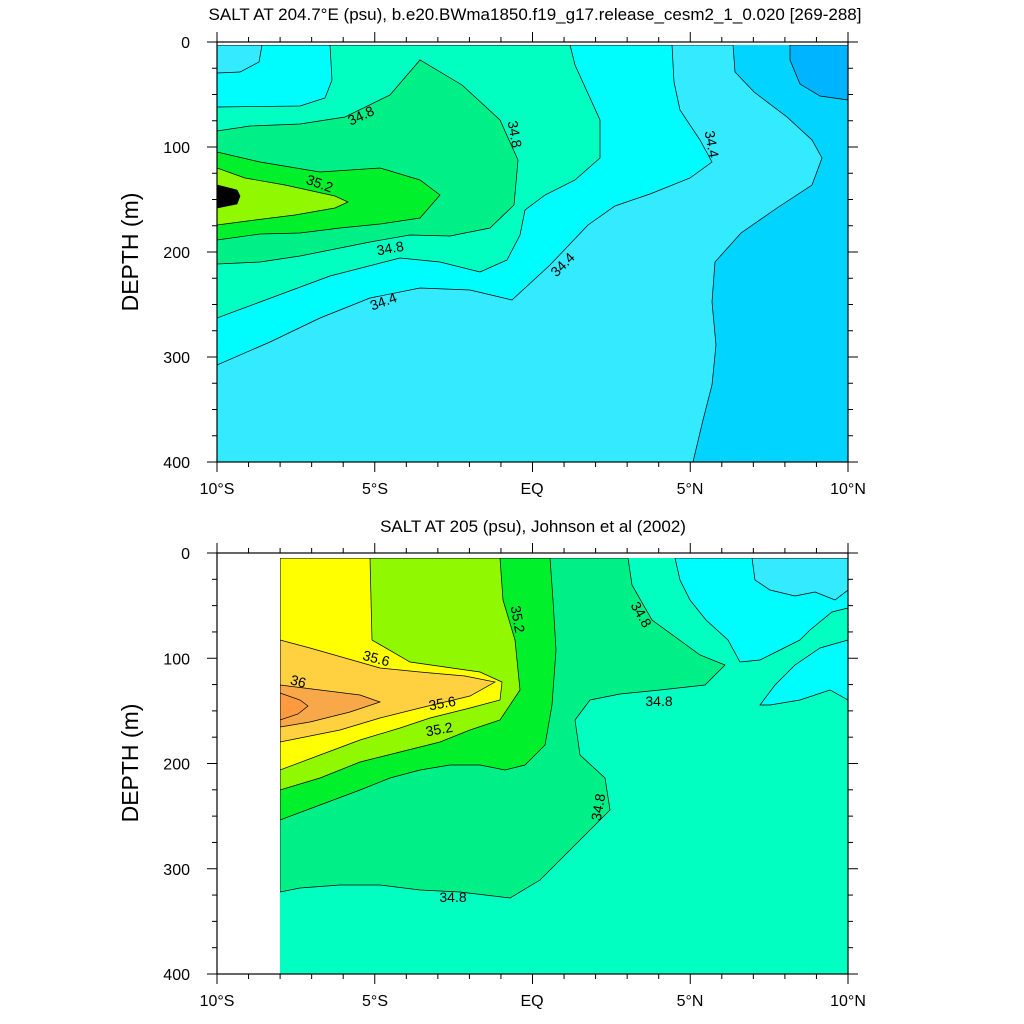  I want to click on bottom-chart-title: SALT AT 205 (psu), Johnson et al (2002), so click(533, 526).